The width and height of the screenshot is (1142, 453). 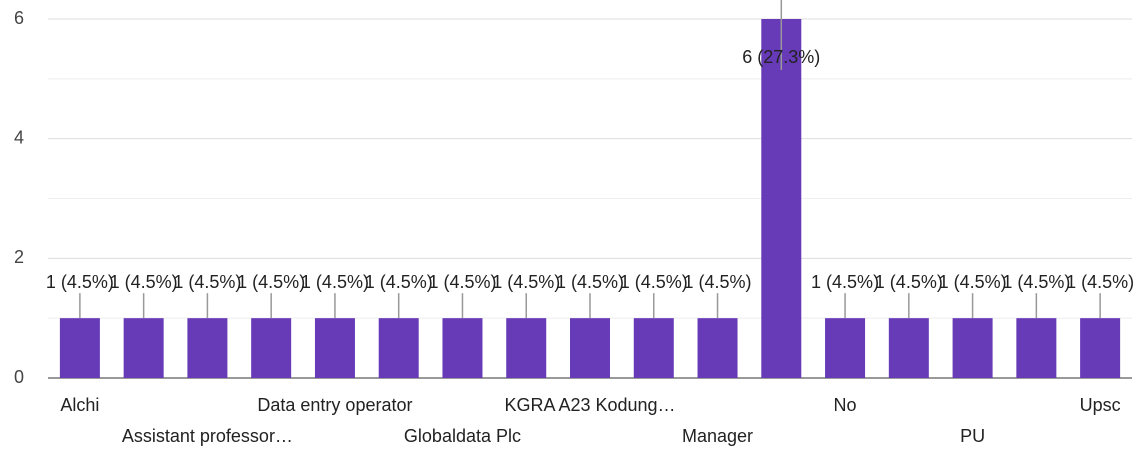 I want to click on y-tick-label: 0, so click(x=19, y=377).